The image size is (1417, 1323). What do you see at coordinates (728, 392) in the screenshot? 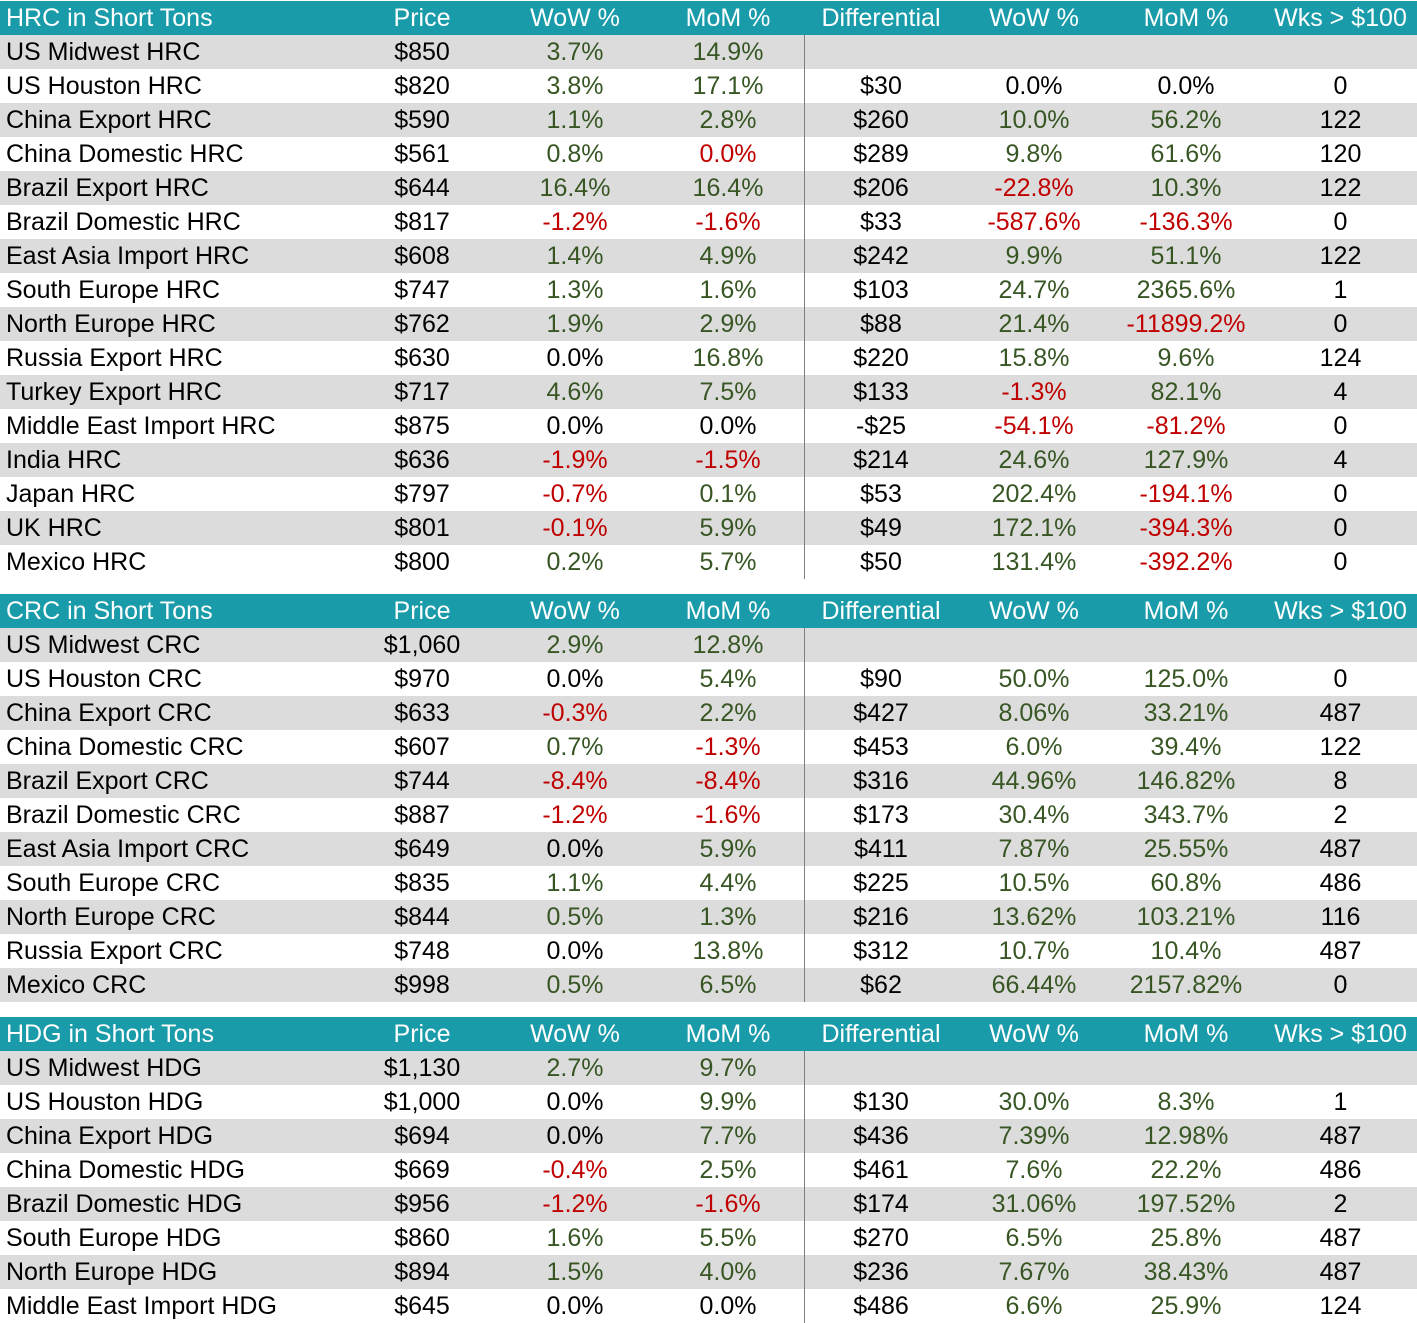
I see `table-cell: 7.5%` at bounding box center [728, 392].